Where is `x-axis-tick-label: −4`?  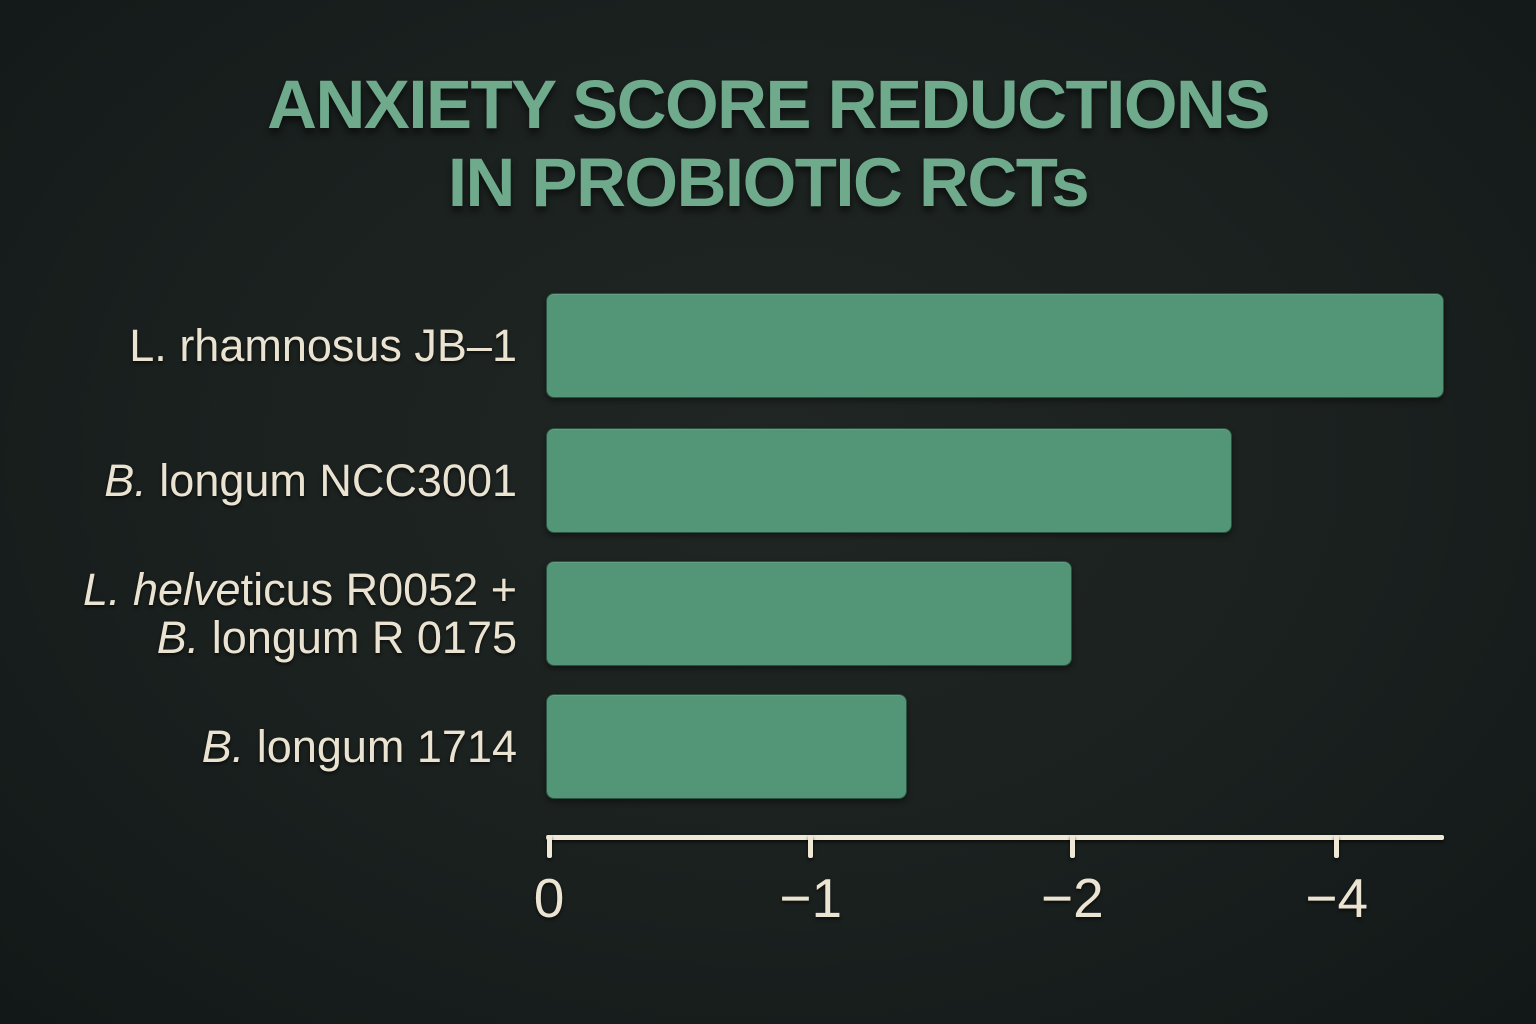
x-axis-tick-label: −4 is located at coordinates (1337, 898).